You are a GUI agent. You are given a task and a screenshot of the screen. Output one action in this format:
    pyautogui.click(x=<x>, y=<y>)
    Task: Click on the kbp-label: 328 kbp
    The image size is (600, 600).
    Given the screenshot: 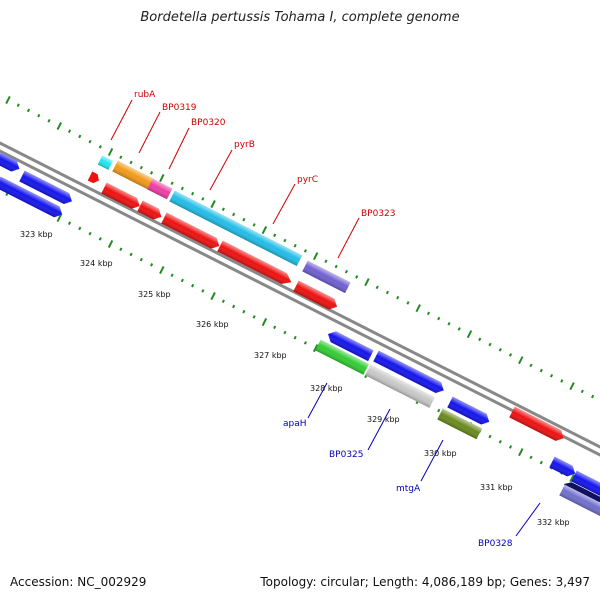 What is the action you would take?
    pyautogui.click(x=326, y=388)
    